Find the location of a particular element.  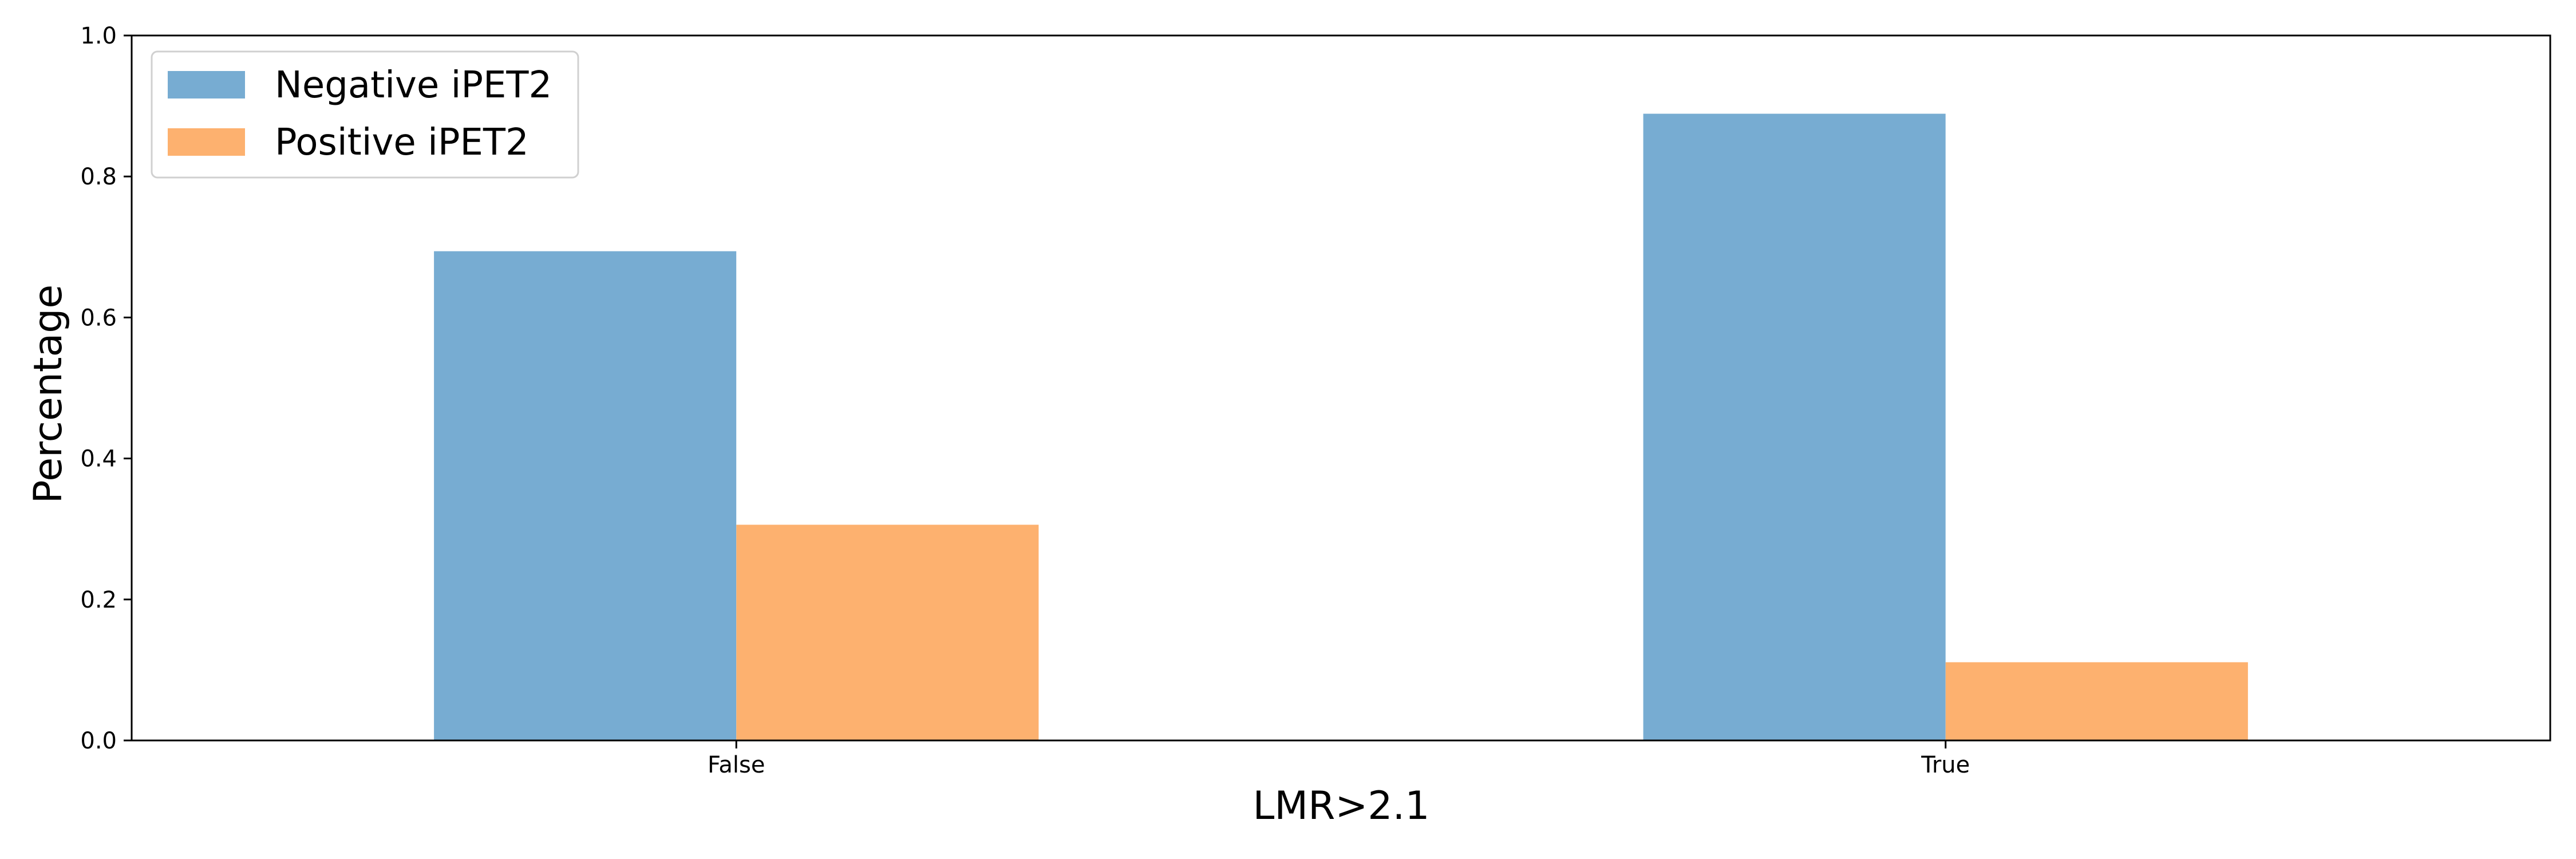

y-tick-label: 0.4 is located at coordinates (98, 459).